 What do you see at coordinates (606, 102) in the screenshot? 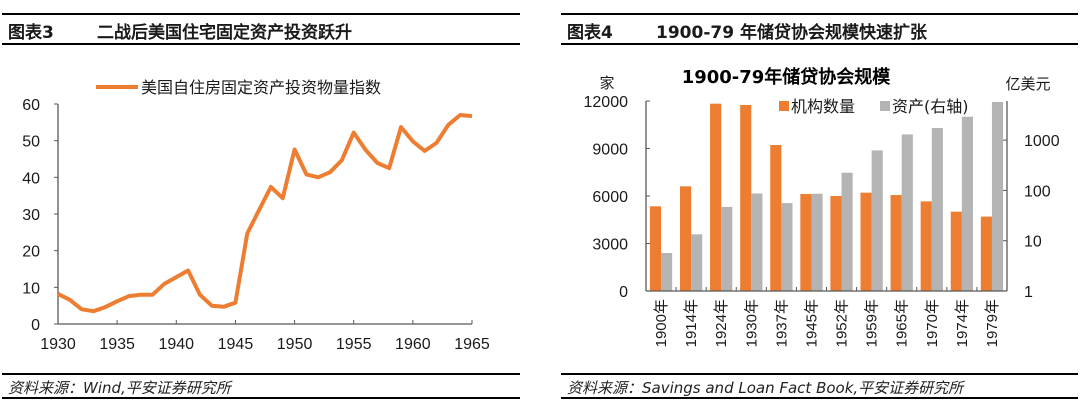
I see `left-y-tick-label: 12000` at bounding box center [606, 102].